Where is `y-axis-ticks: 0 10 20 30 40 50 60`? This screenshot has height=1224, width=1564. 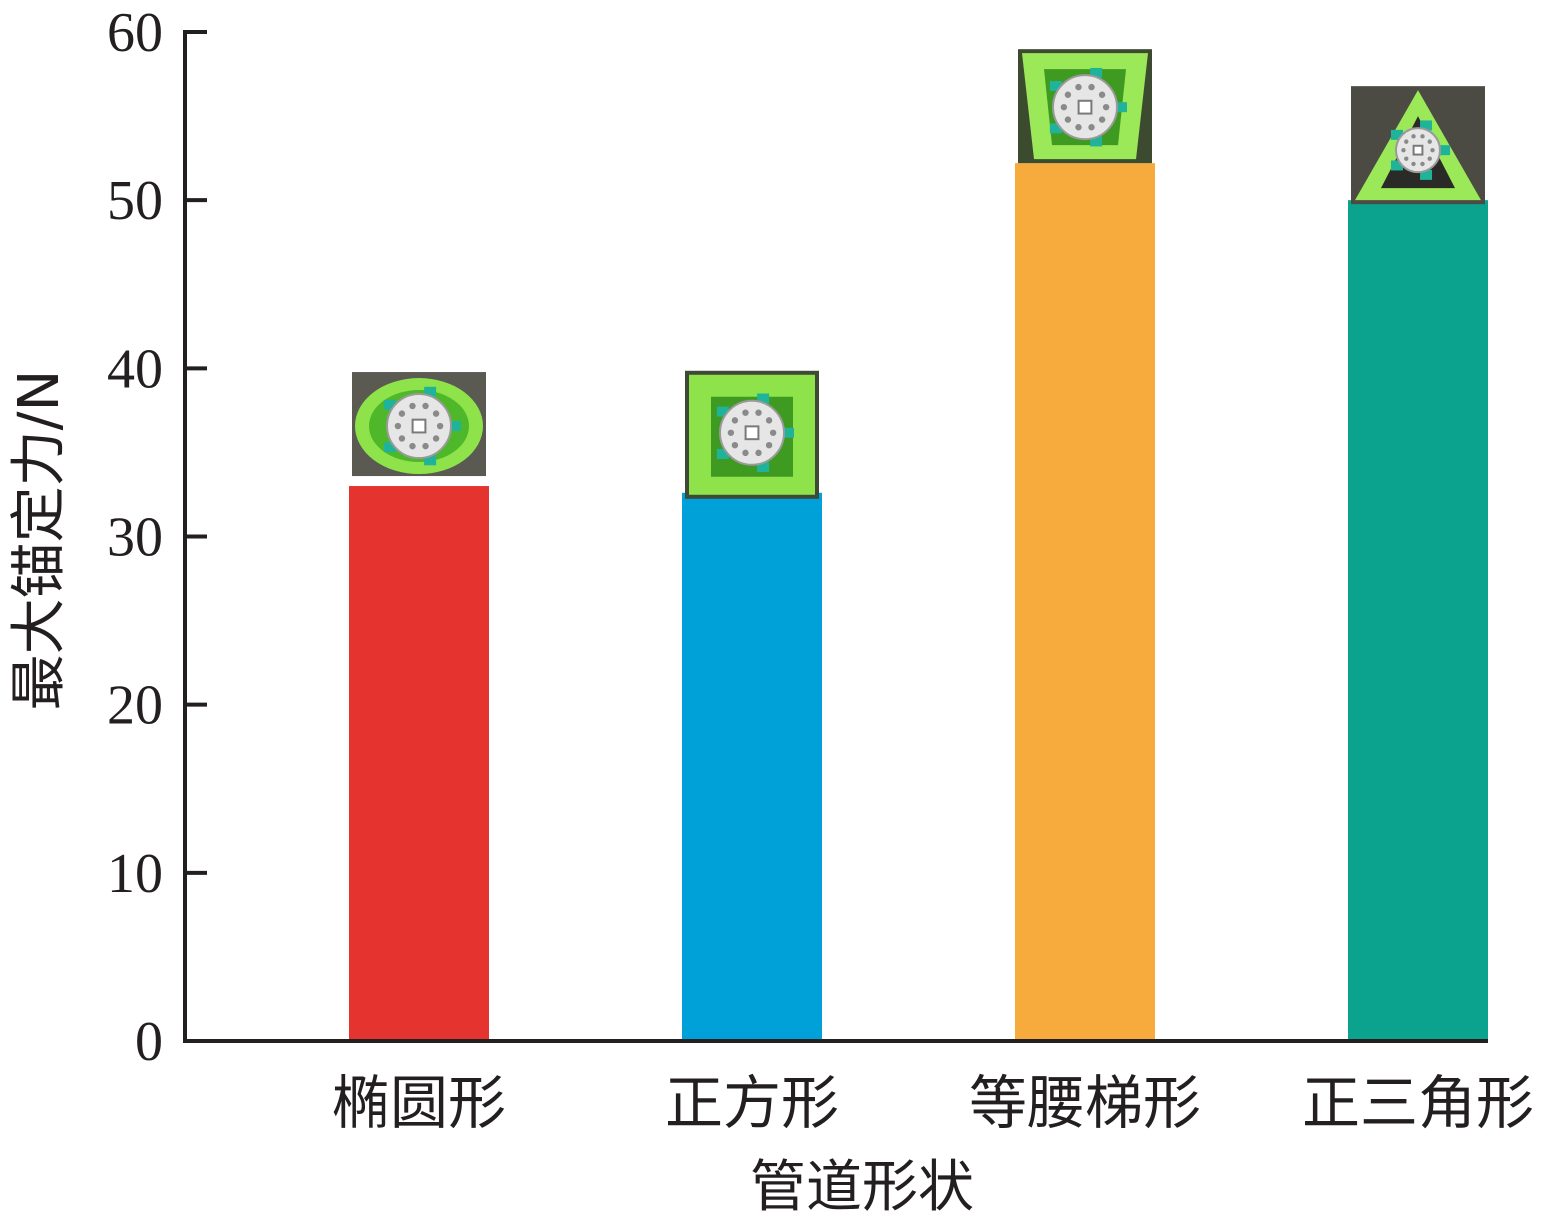
y-axis-ticks: 0 10 20 30 40 50 60 is located at coordinates (157, 537).